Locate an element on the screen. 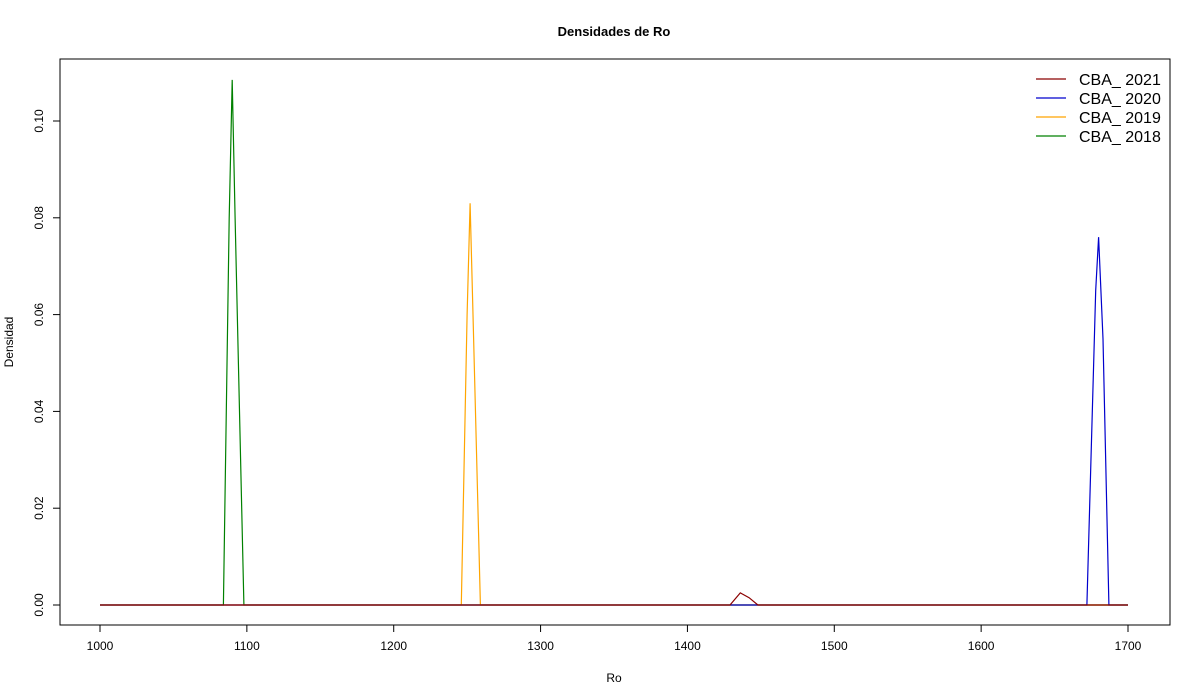 The height and width of the screenshot is (700, 1200). x-tick-label: 1700 is located at coordinates (1128, 646).